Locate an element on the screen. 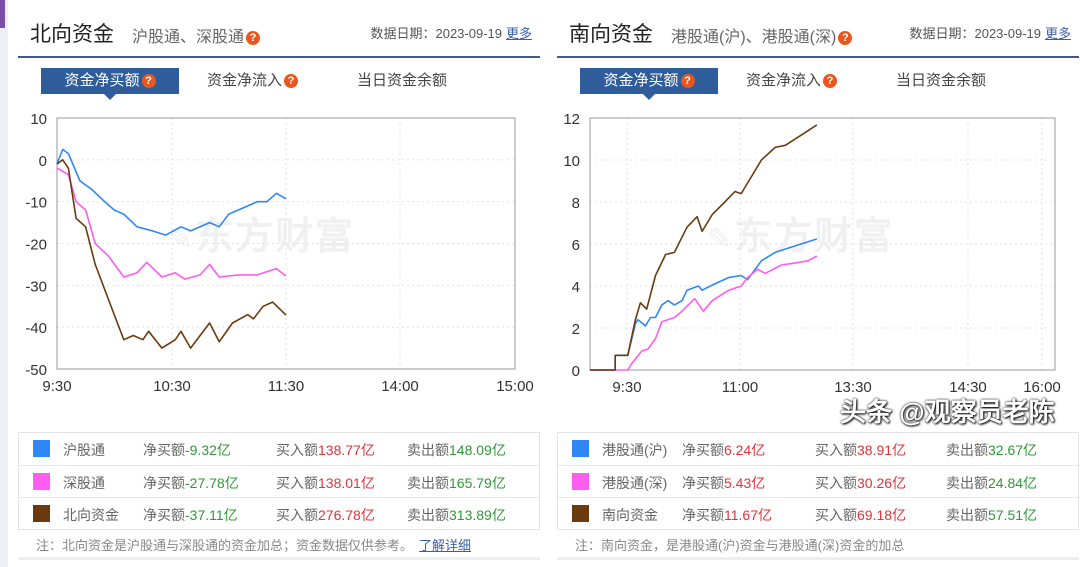 Image resolution: width=1080 pixels, height=567 pixels. series-name: 北向资金 is located at coordinates (91, 515).